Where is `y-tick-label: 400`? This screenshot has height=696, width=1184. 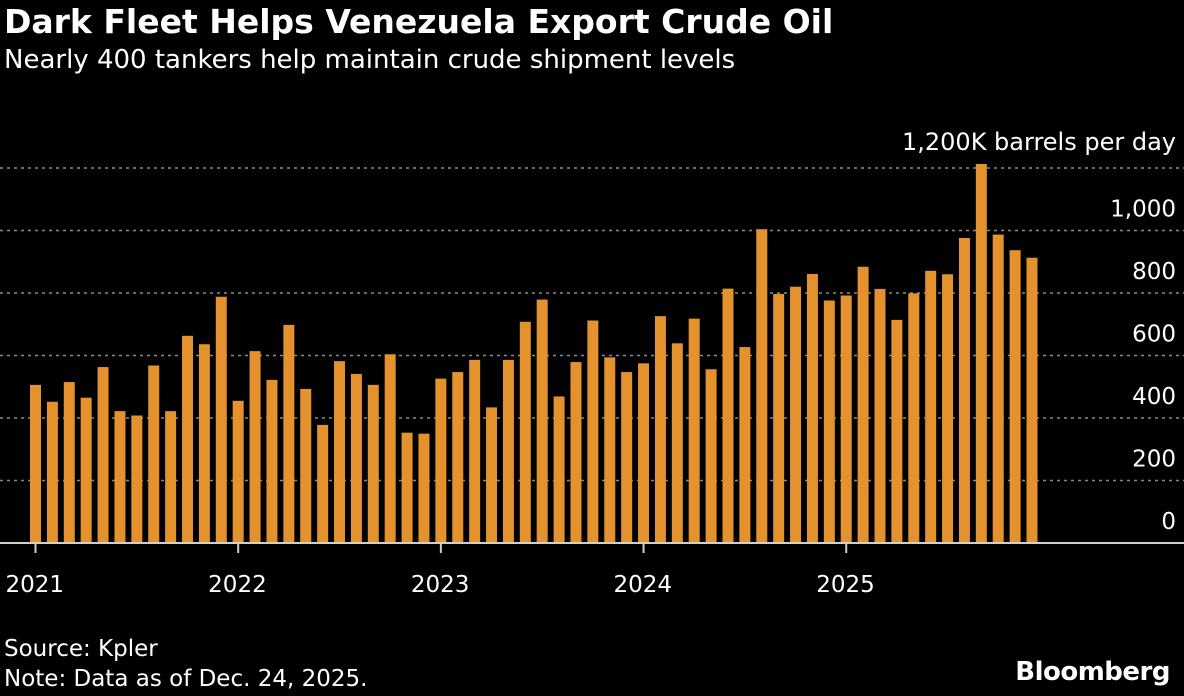
y-tick-label: 400 is located at coordinates (1154, 397).